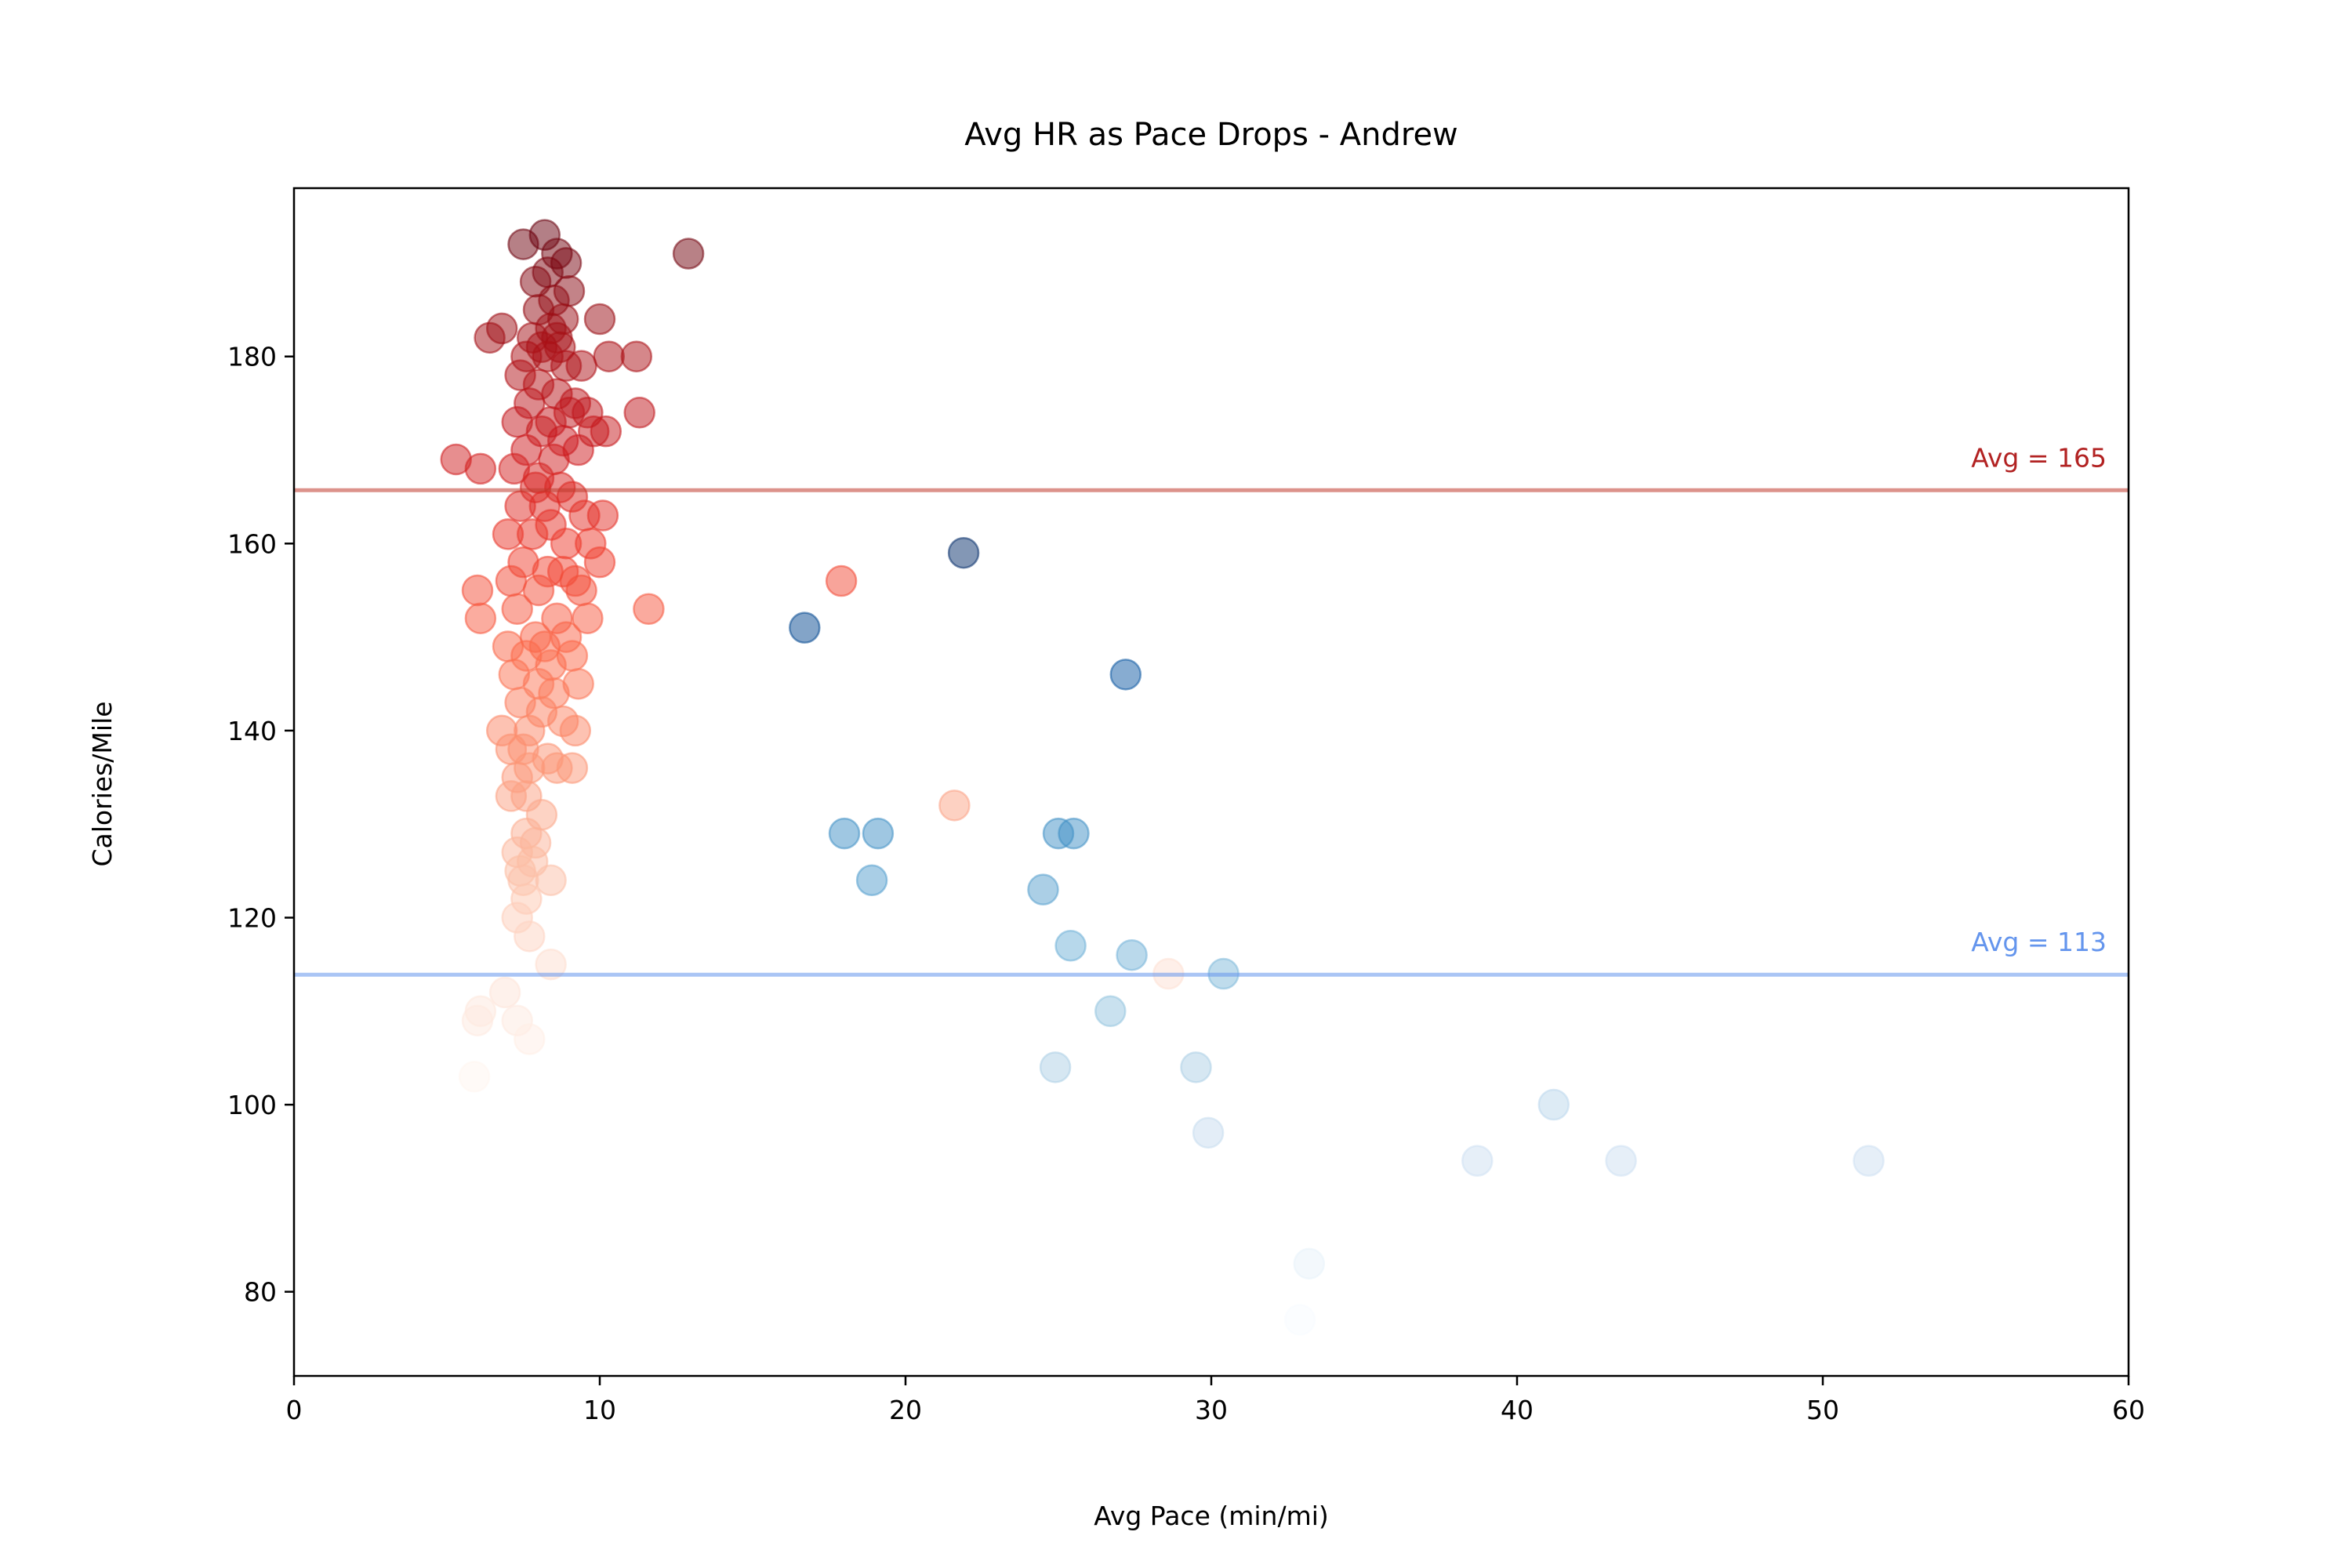 Image resolution: width=2352 pixels, height=1568 pixels. Describe the element at coordinates (294, 1410) in the screenshot. I see `x-tick-label: 0` at that location.